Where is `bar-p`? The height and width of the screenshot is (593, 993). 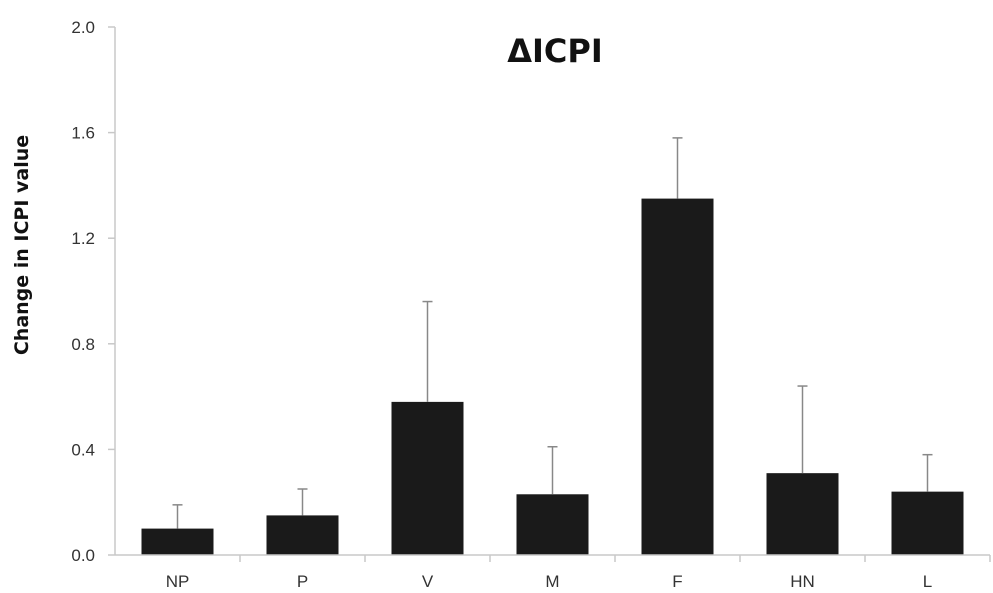
bar-p is located at coordinates (302, 535).